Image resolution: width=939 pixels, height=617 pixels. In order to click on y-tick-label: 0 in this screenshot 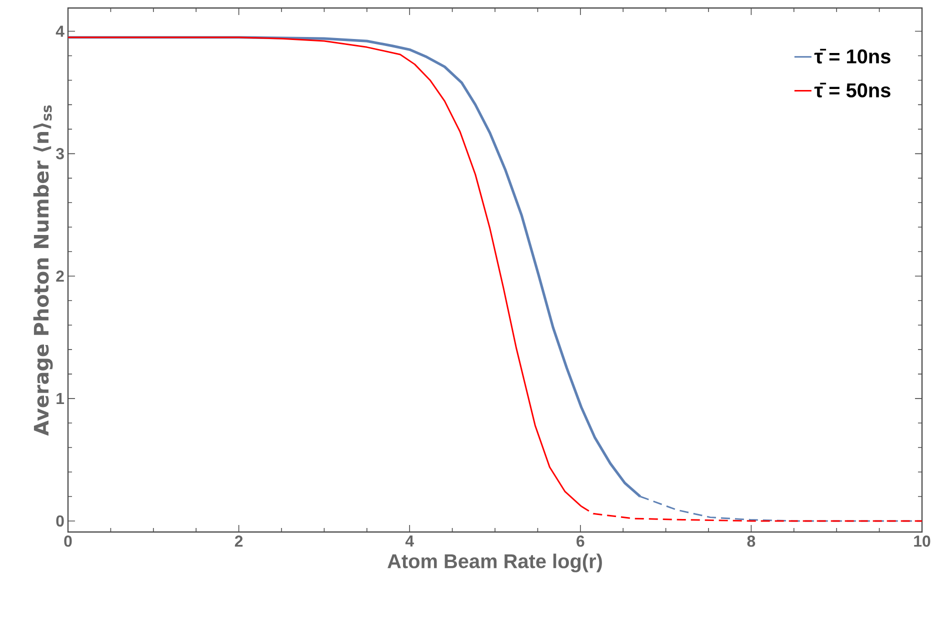, I will do `click(60, 521)`.